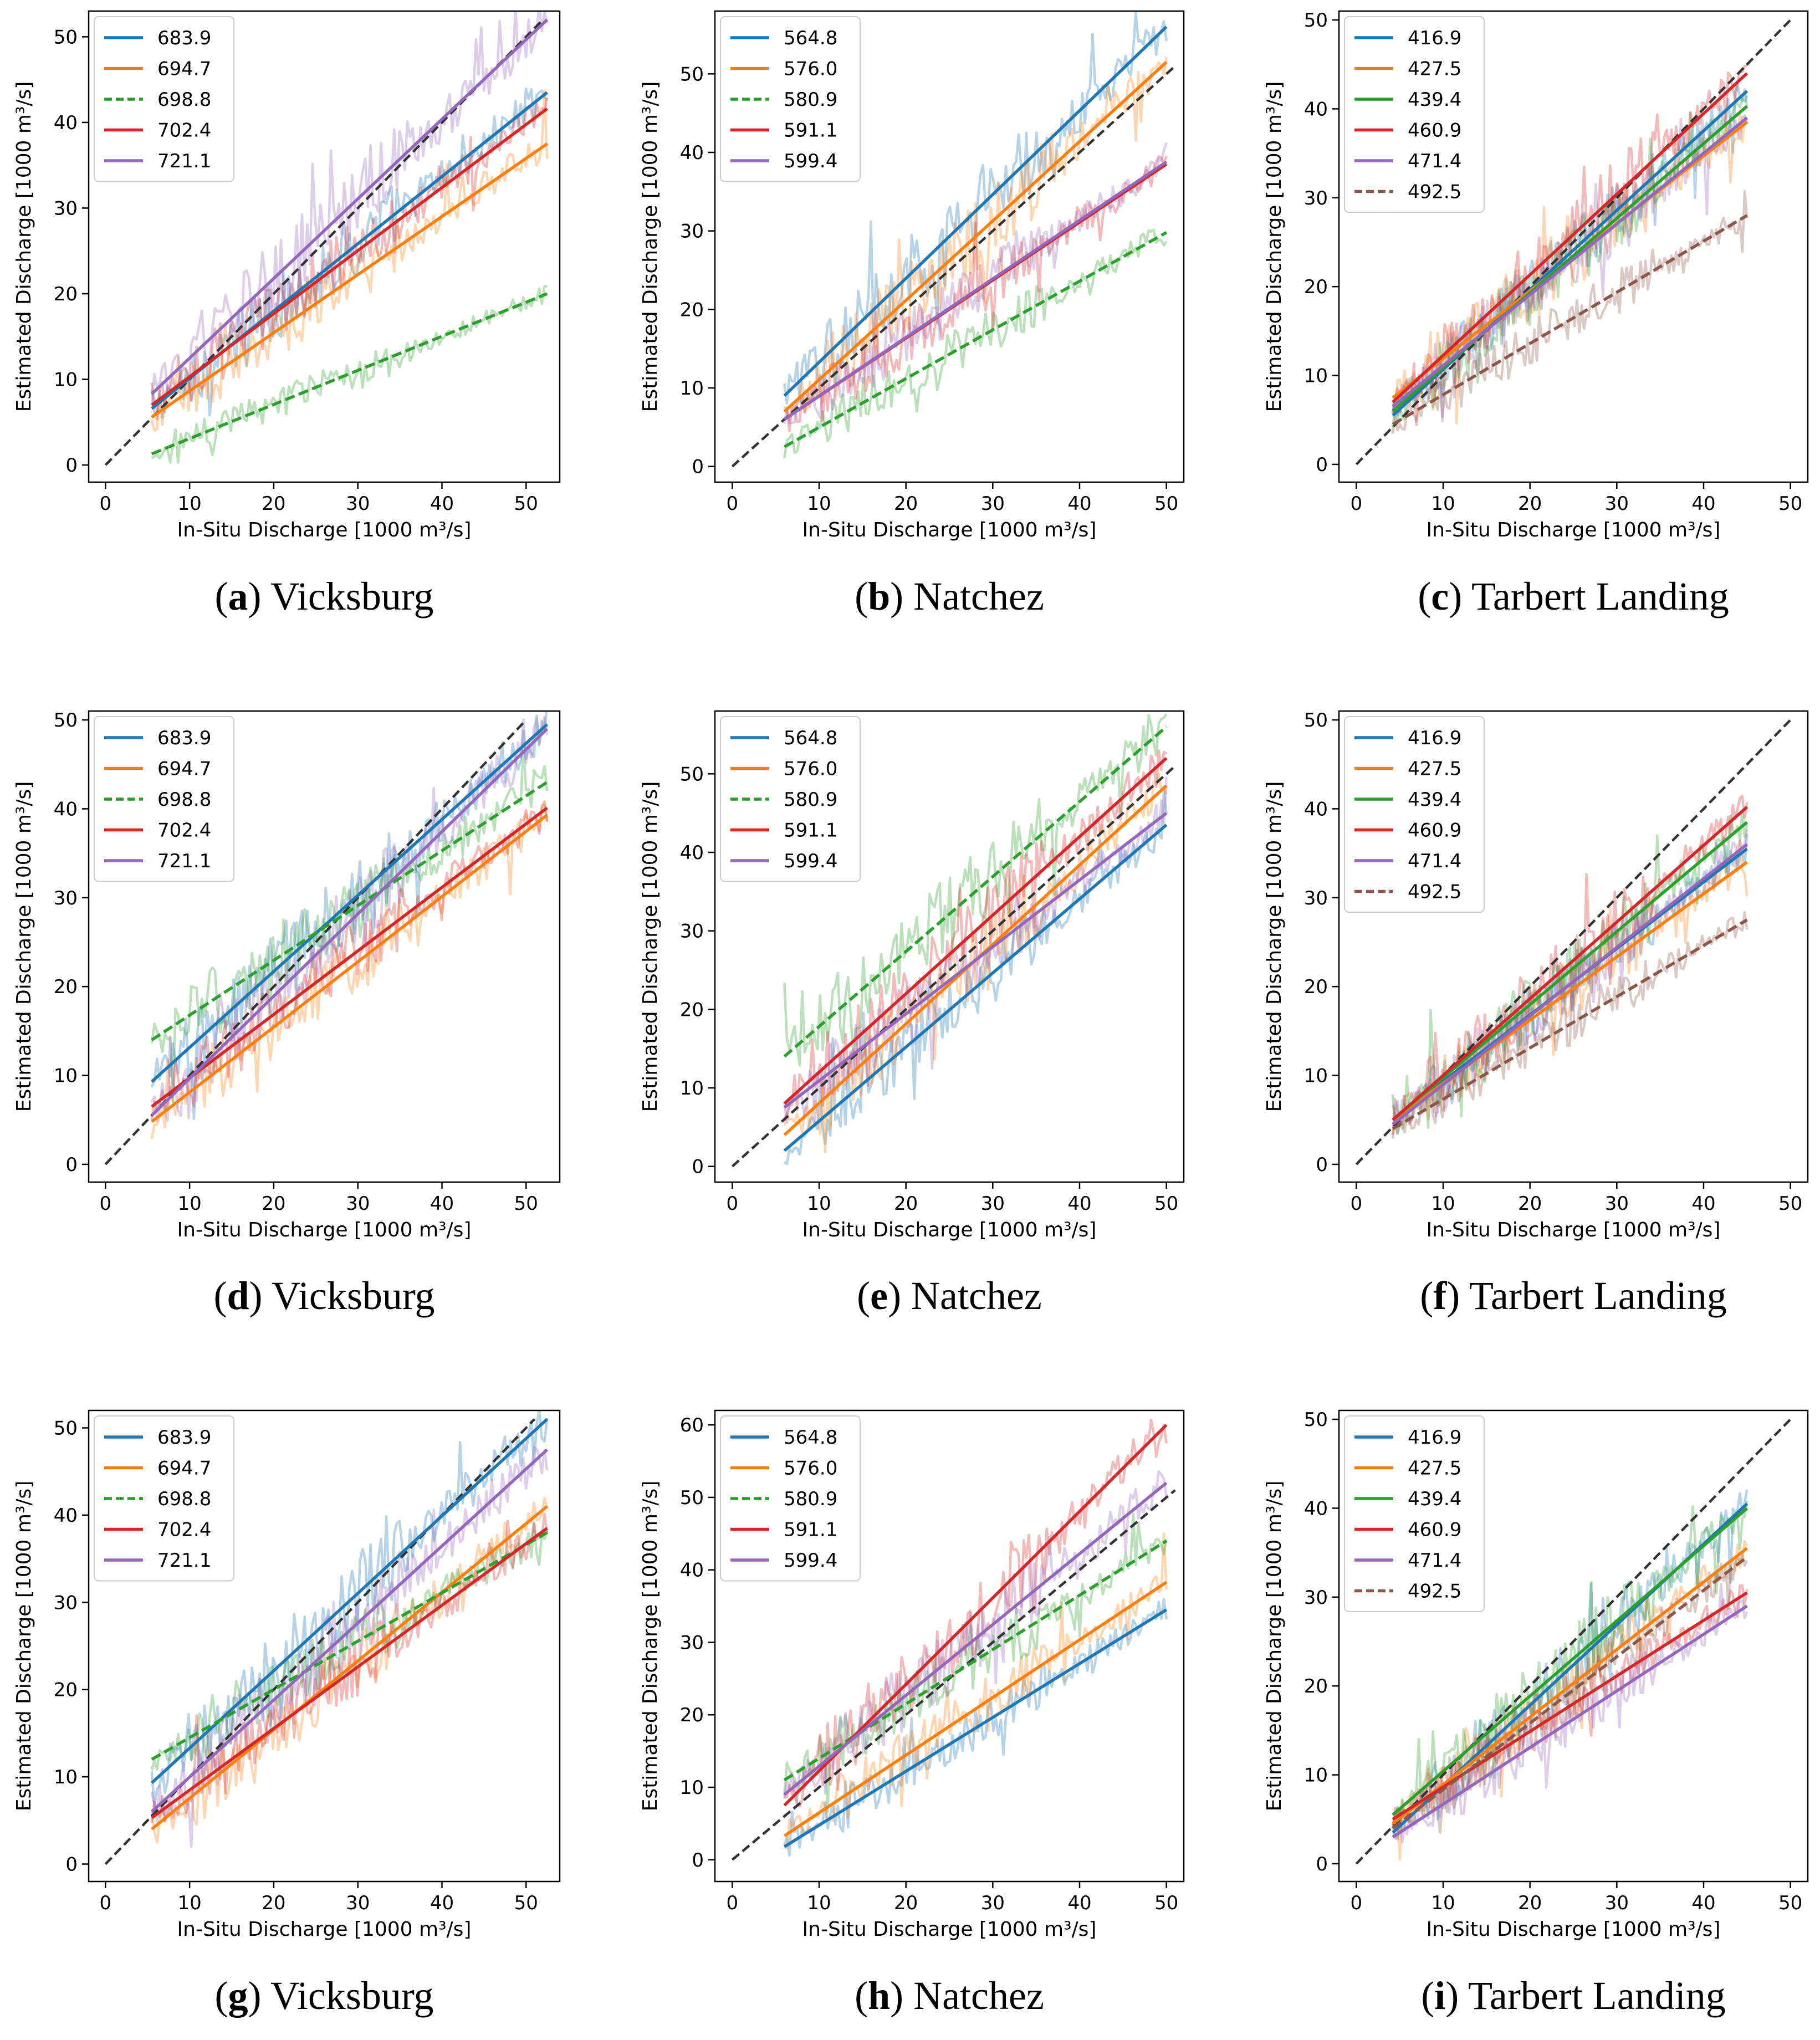 The width and height of the screenshot is (1820, 2040). What do you see at coordinates (950, 596) in the screenshot?
I see `panel-caption: (b) Natchez` at bounding box center [950, 596].